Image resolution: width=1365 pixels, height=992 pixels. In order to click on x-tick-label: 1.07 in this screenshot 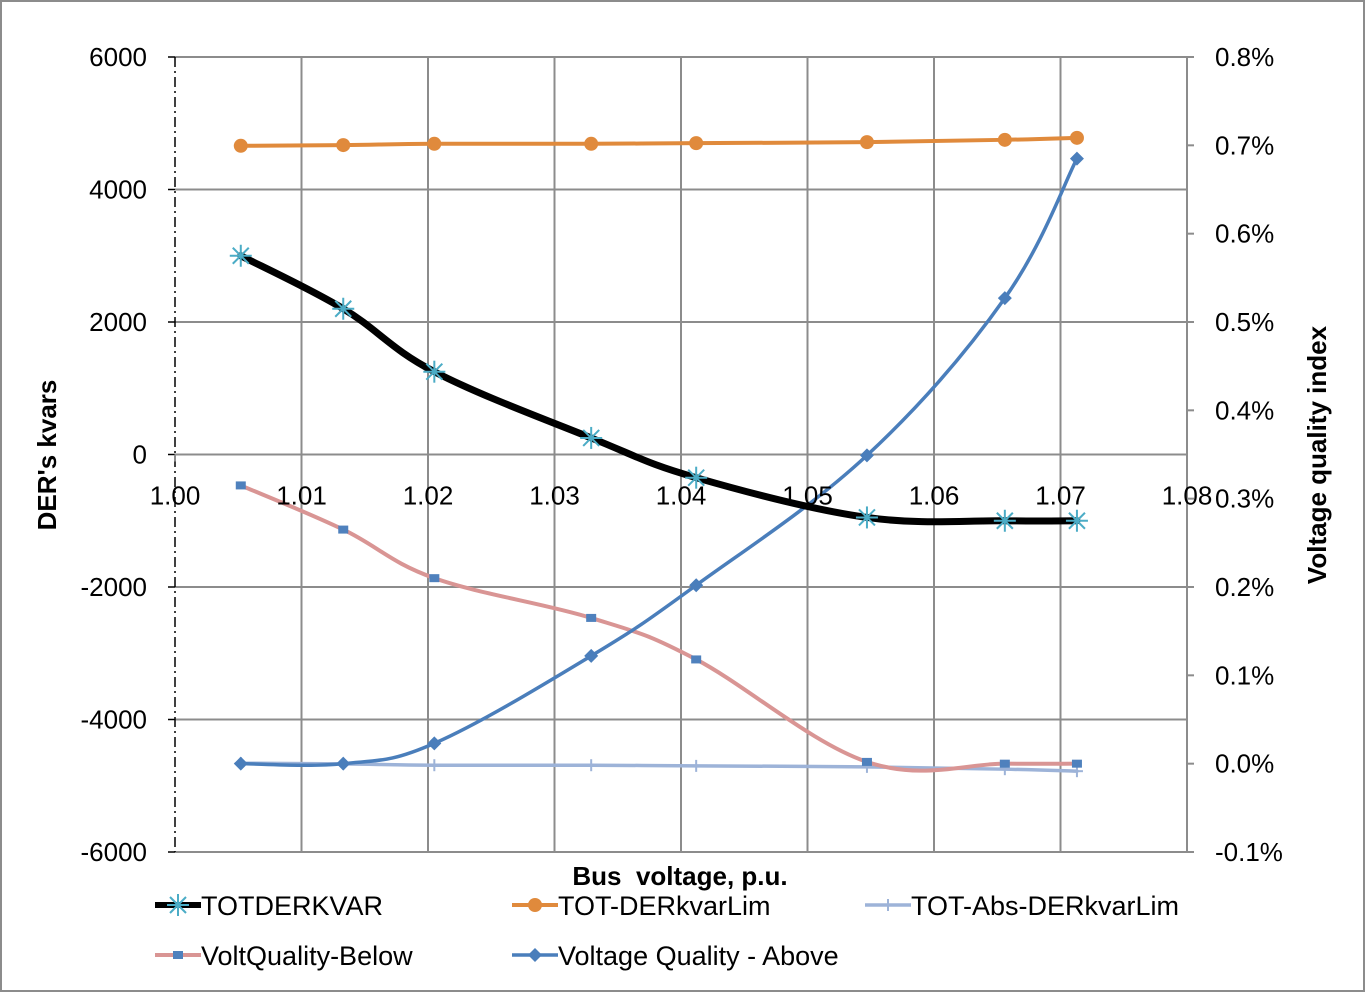, I will do `click(1060, 496)`.